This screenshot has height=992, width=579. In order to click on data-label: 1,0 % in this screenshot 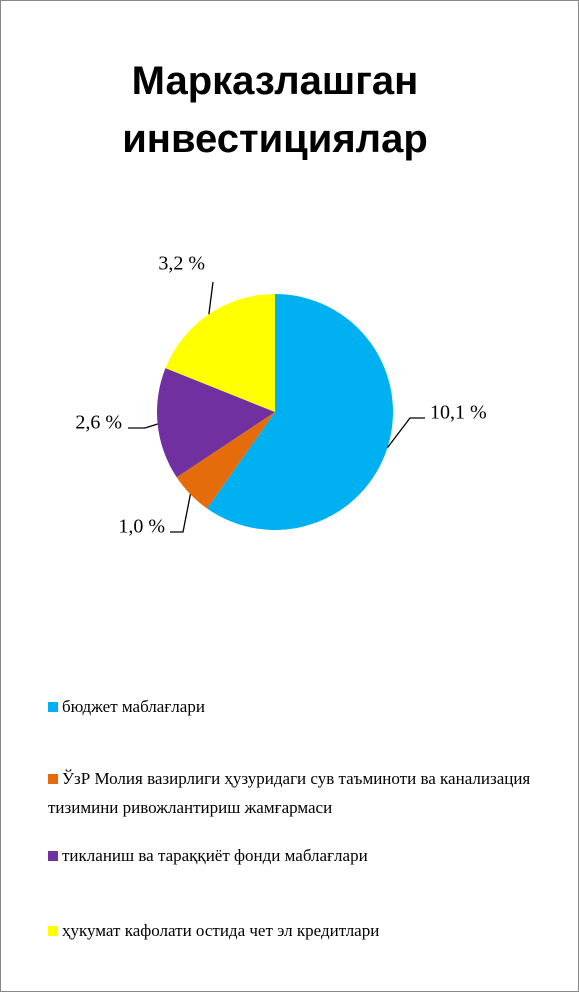, I will do `click(141, 527)`.